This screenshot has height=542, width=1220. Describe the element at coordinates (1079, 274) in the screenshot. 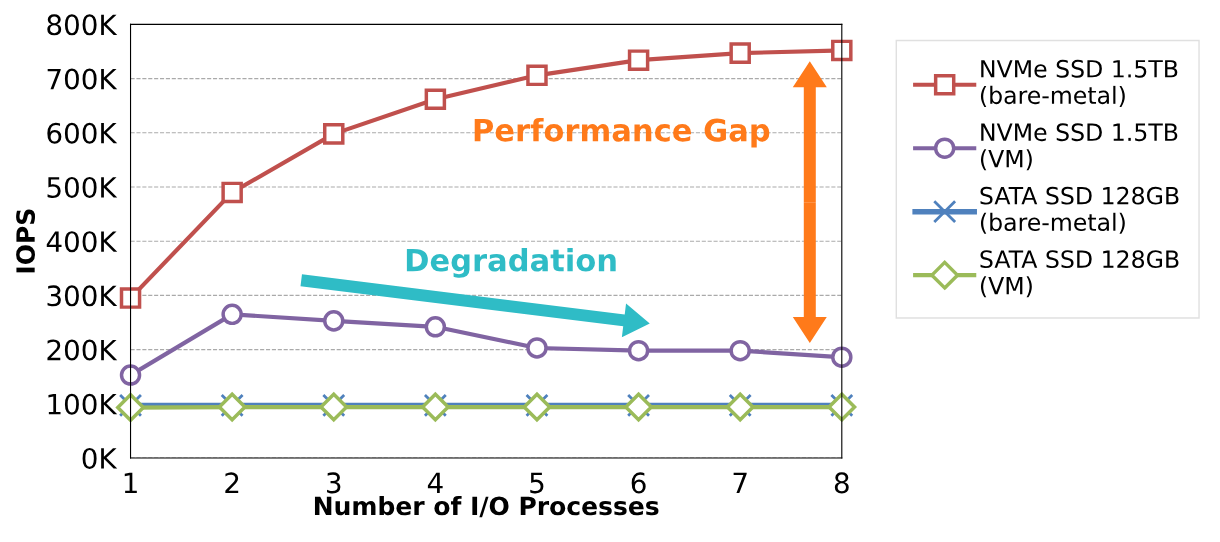

I see `legend-label: SATA SSD 128GB (VM)` at that location.